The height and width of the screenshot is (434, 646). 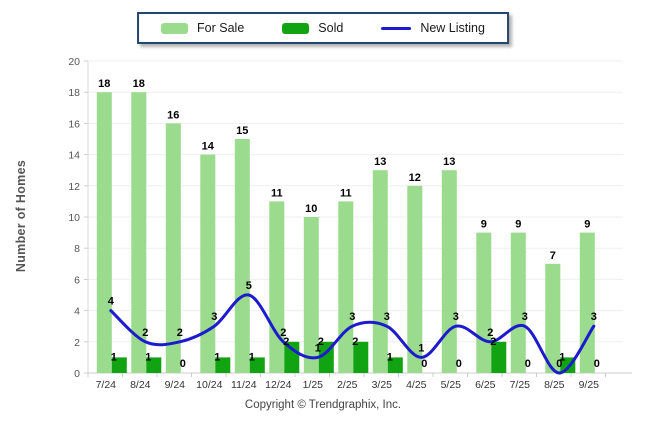 I want to click on x-tick-label: 8/25, so click(x=554, y=385).